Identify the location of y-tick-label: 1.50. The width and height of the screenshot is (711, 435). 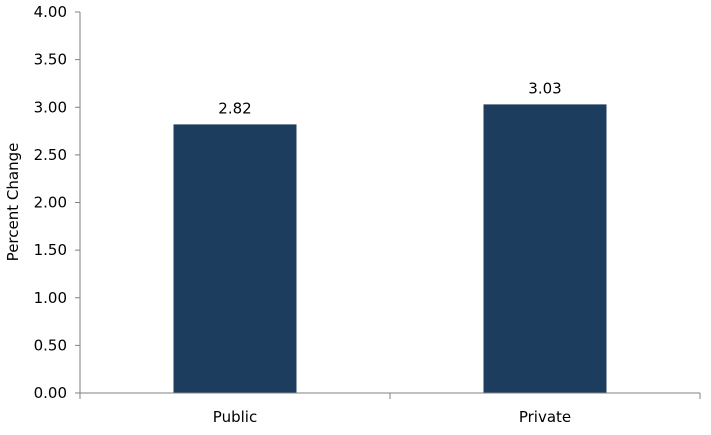
(50, 250).